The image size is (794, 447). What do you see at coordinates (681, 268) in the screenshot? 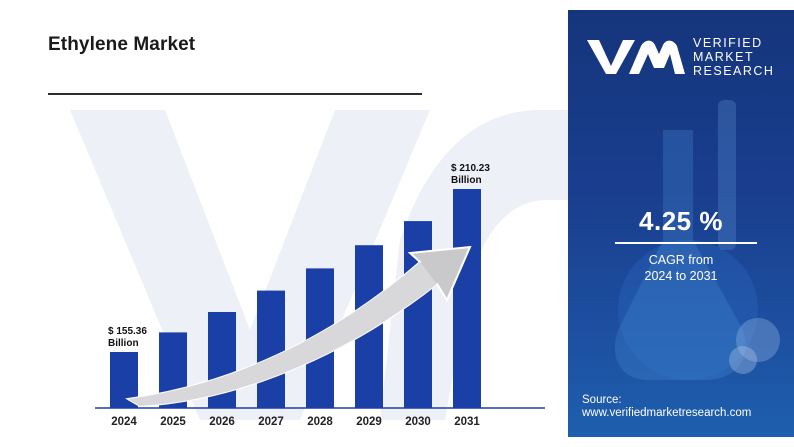
I see `cagr-label: CAGR from 2024 to 2031` at bounding box center [681, 268].